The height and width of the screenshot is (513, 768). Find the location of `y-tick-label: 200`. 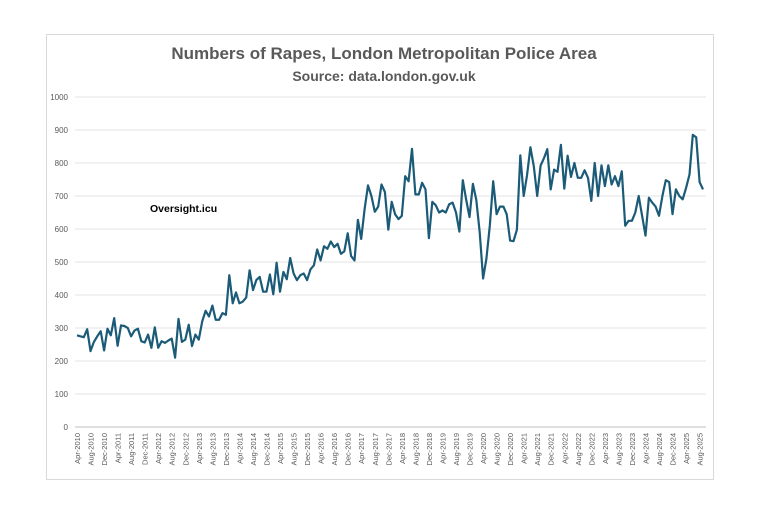

y-tick-label: 200 is located at coordinates (62, 361).